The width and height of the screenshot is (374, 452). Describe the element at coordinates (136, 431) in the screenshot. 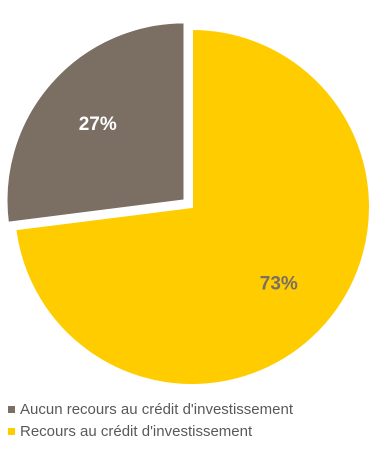

I see `legend-label: Recours au crédit d'investissement` at that location.